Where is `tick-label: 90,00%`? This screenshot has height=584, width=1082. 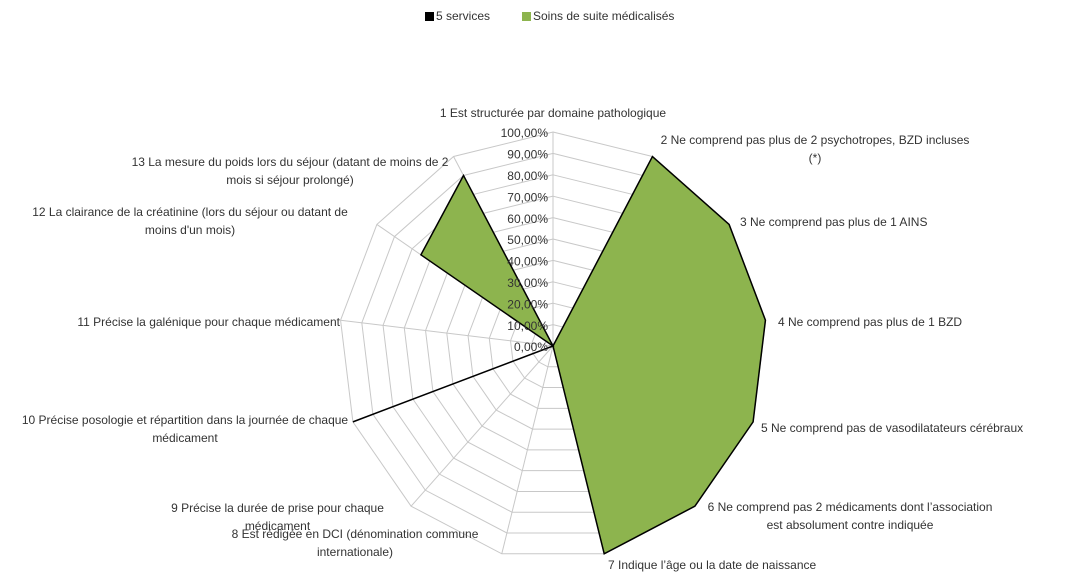
tick-label: 90,00% is located at coordinates (527, 155).